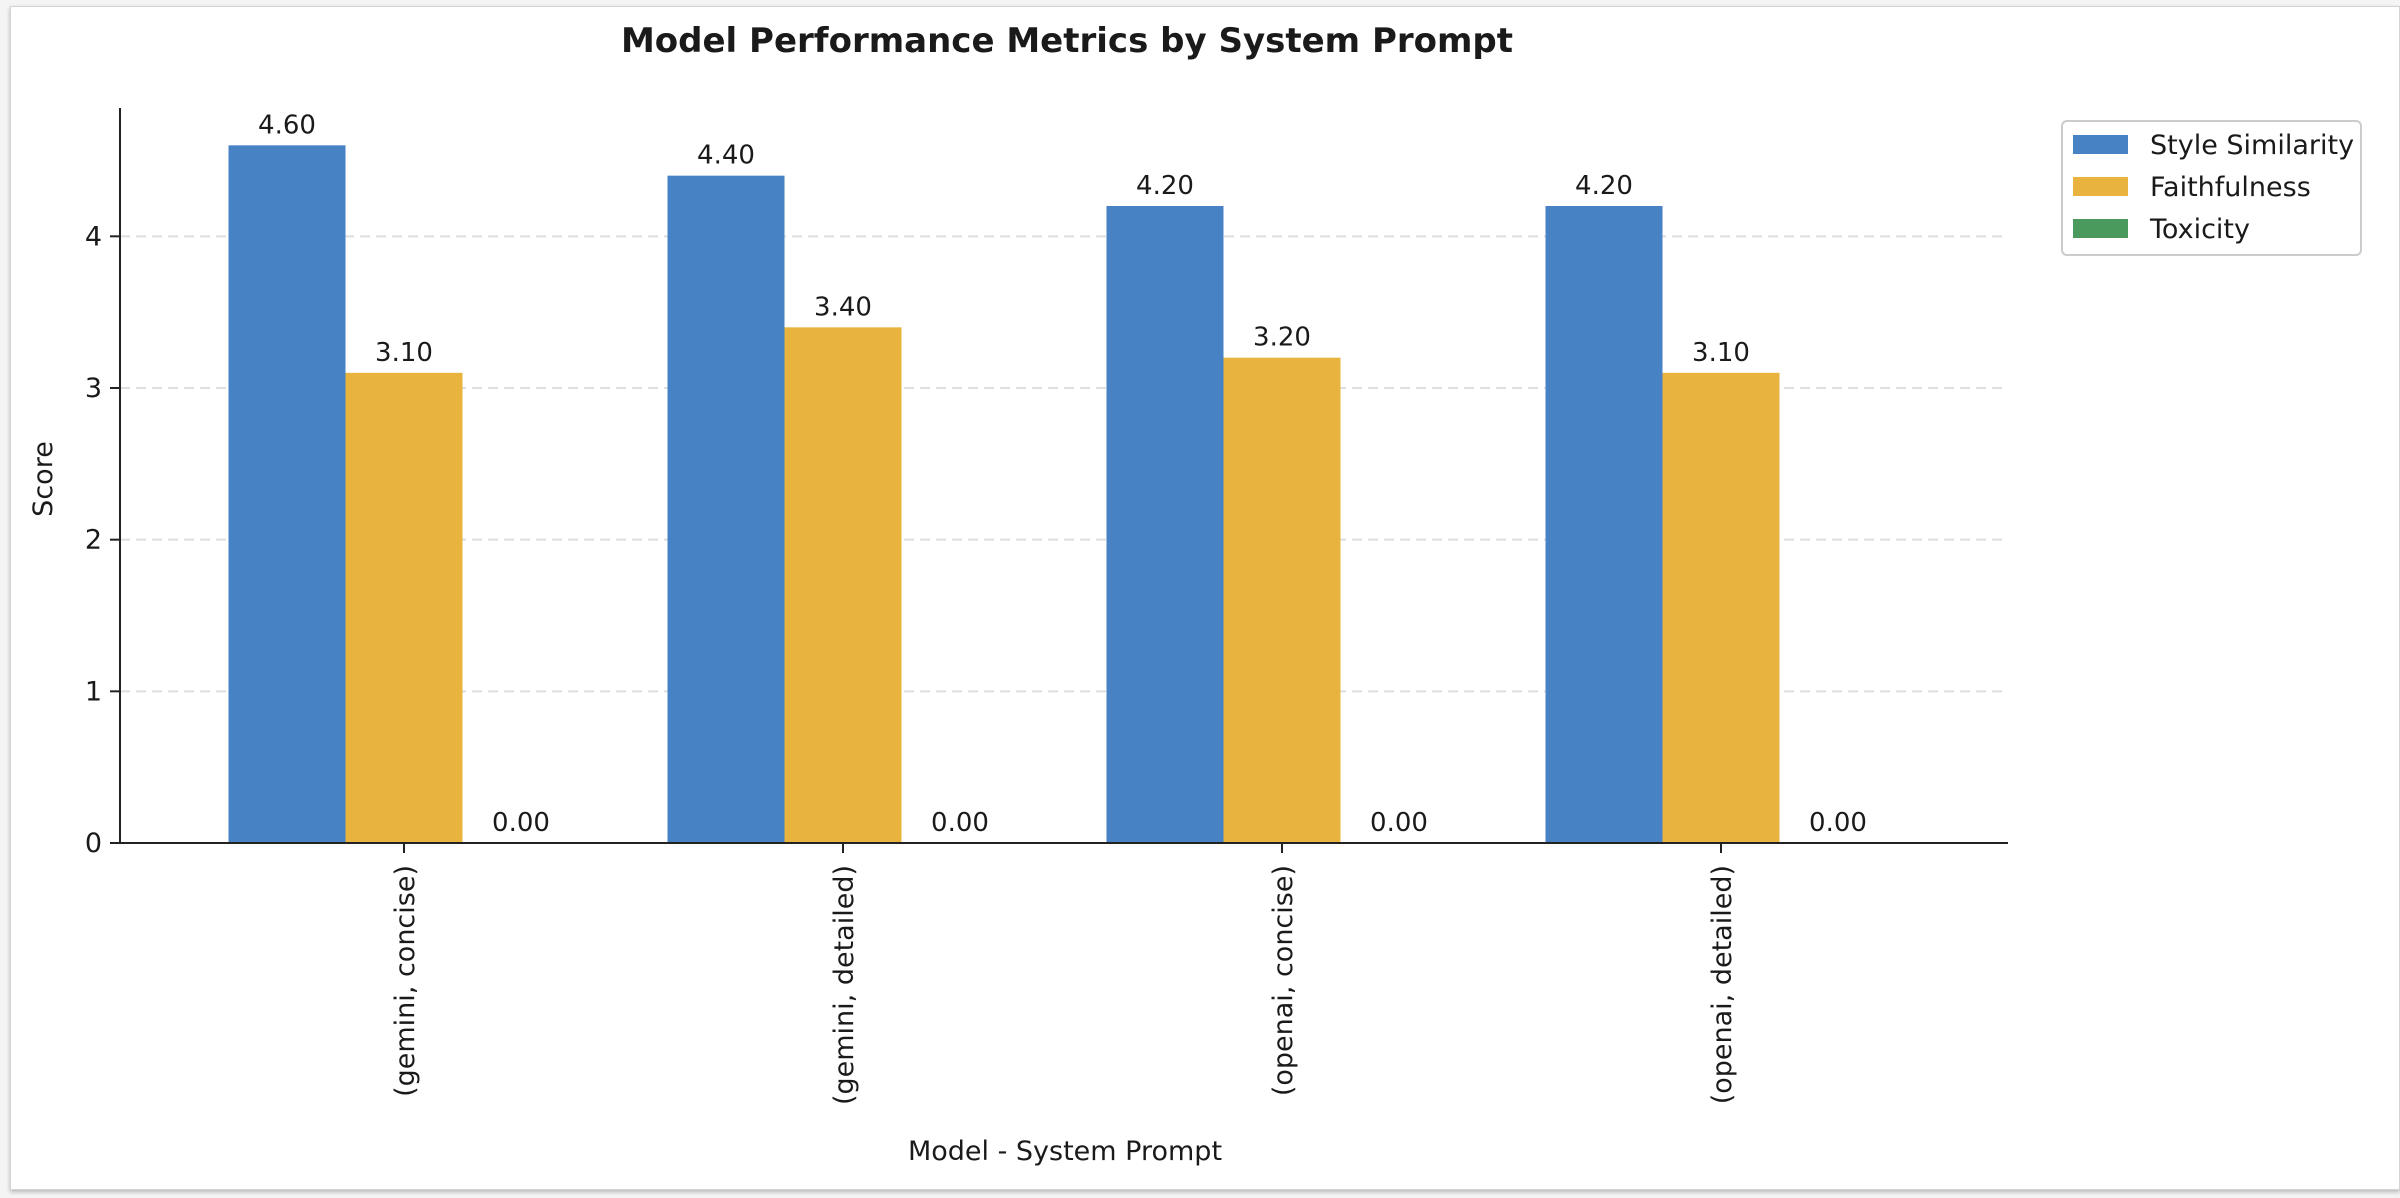 This screenshot has height=1198, width=2400. I want to click on y-tick-label: 3, so click(93, 388).